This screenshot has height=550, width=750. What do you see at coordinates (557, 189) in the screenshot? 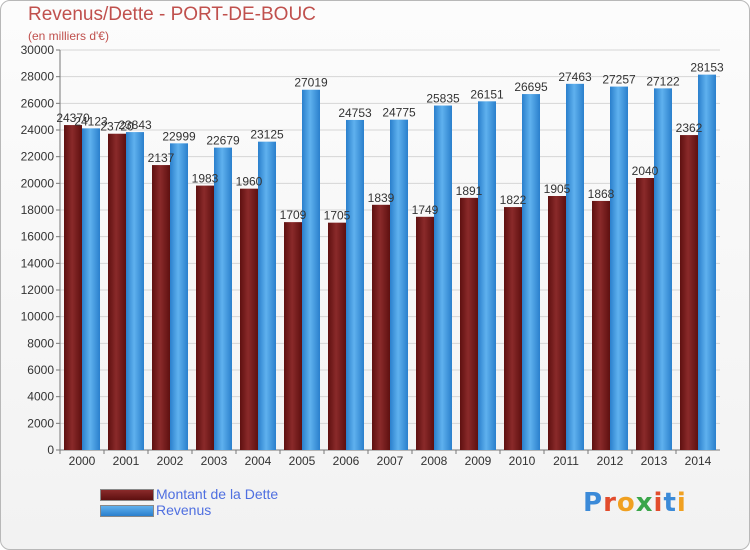
I see `data-label-debt: 1905` at bounding box center [557, 189].